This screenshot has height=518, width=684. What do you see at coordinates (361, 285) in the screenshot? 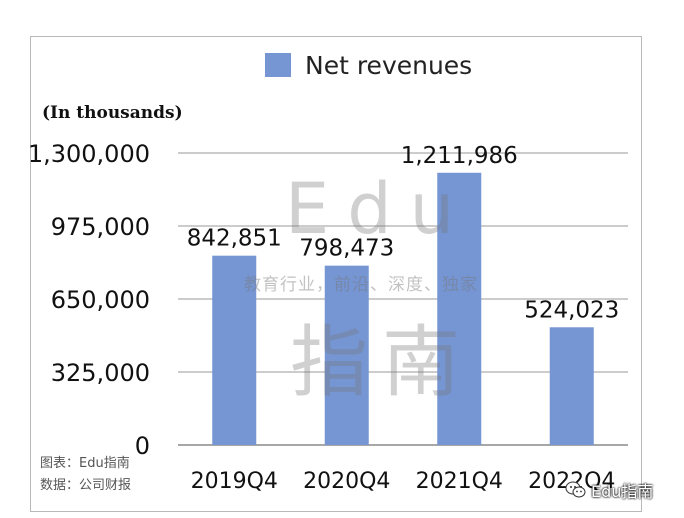
I see `watermark-tagline: 教育行业，前沿、深度、独家` at bounding box center [361, 285].